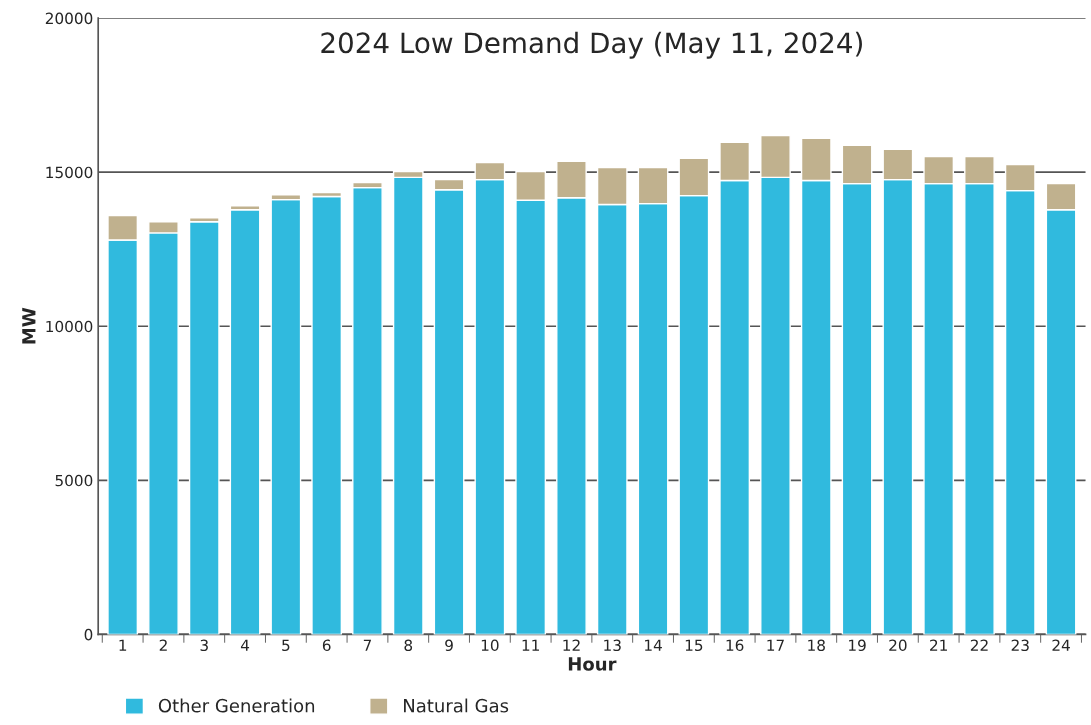  What do you see at coordinates (612, 645) in the screenshot?
I see `x-tick-label: 13` at bounding box center [612, 645].